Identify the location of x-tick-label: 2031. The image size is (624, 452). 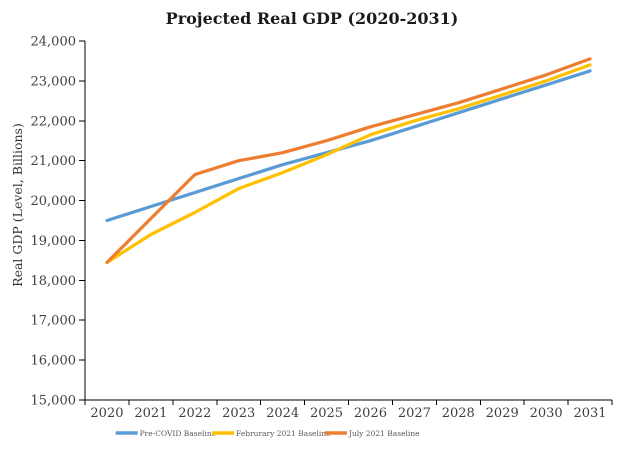
(589, 413).